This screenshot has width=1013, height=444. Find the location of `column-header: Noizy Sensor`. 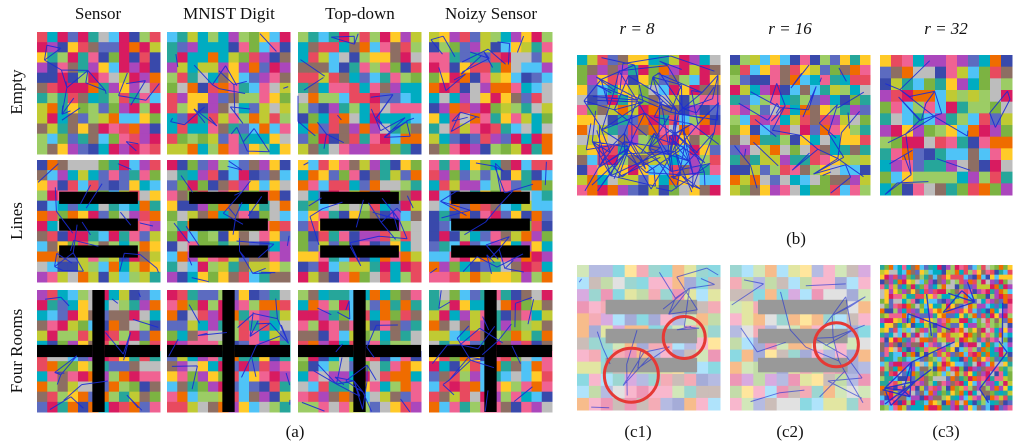

column-header: Noizy Sensor is located at coordinates (491, 13).